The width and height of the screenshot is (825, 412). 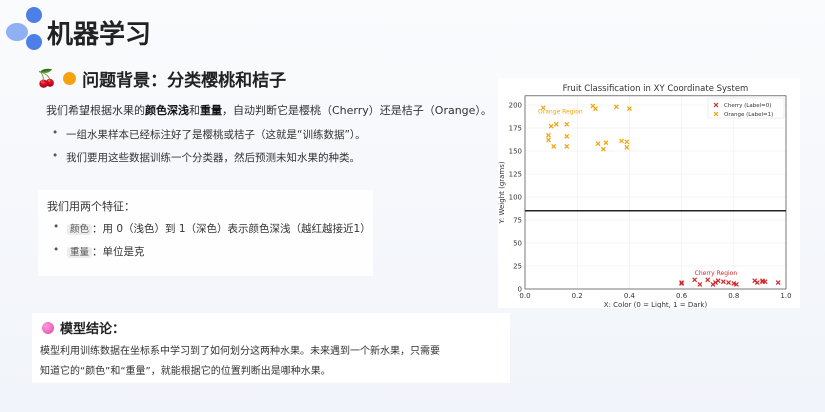 What do you see at coordinates (785, 296) in the screenshot?
I see `x-tick-label: 1.0` at bounding box center [785, 296].